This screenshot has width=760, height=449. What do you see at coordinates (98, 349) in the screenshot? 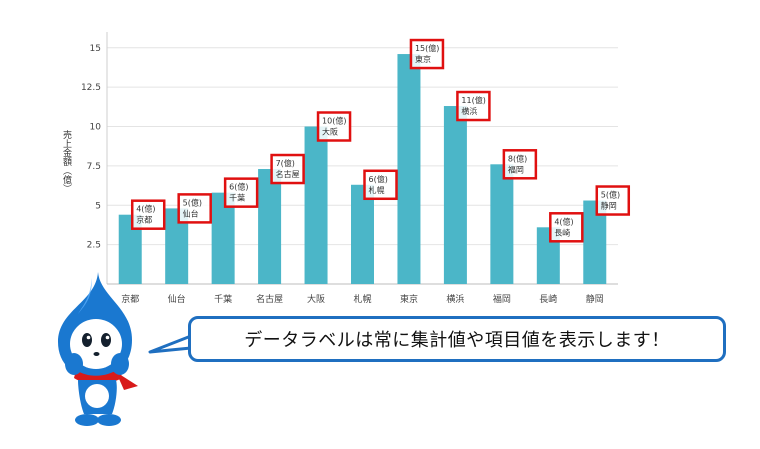
I see `water-drop-mascot-icon` at bounding box center [98, 349].